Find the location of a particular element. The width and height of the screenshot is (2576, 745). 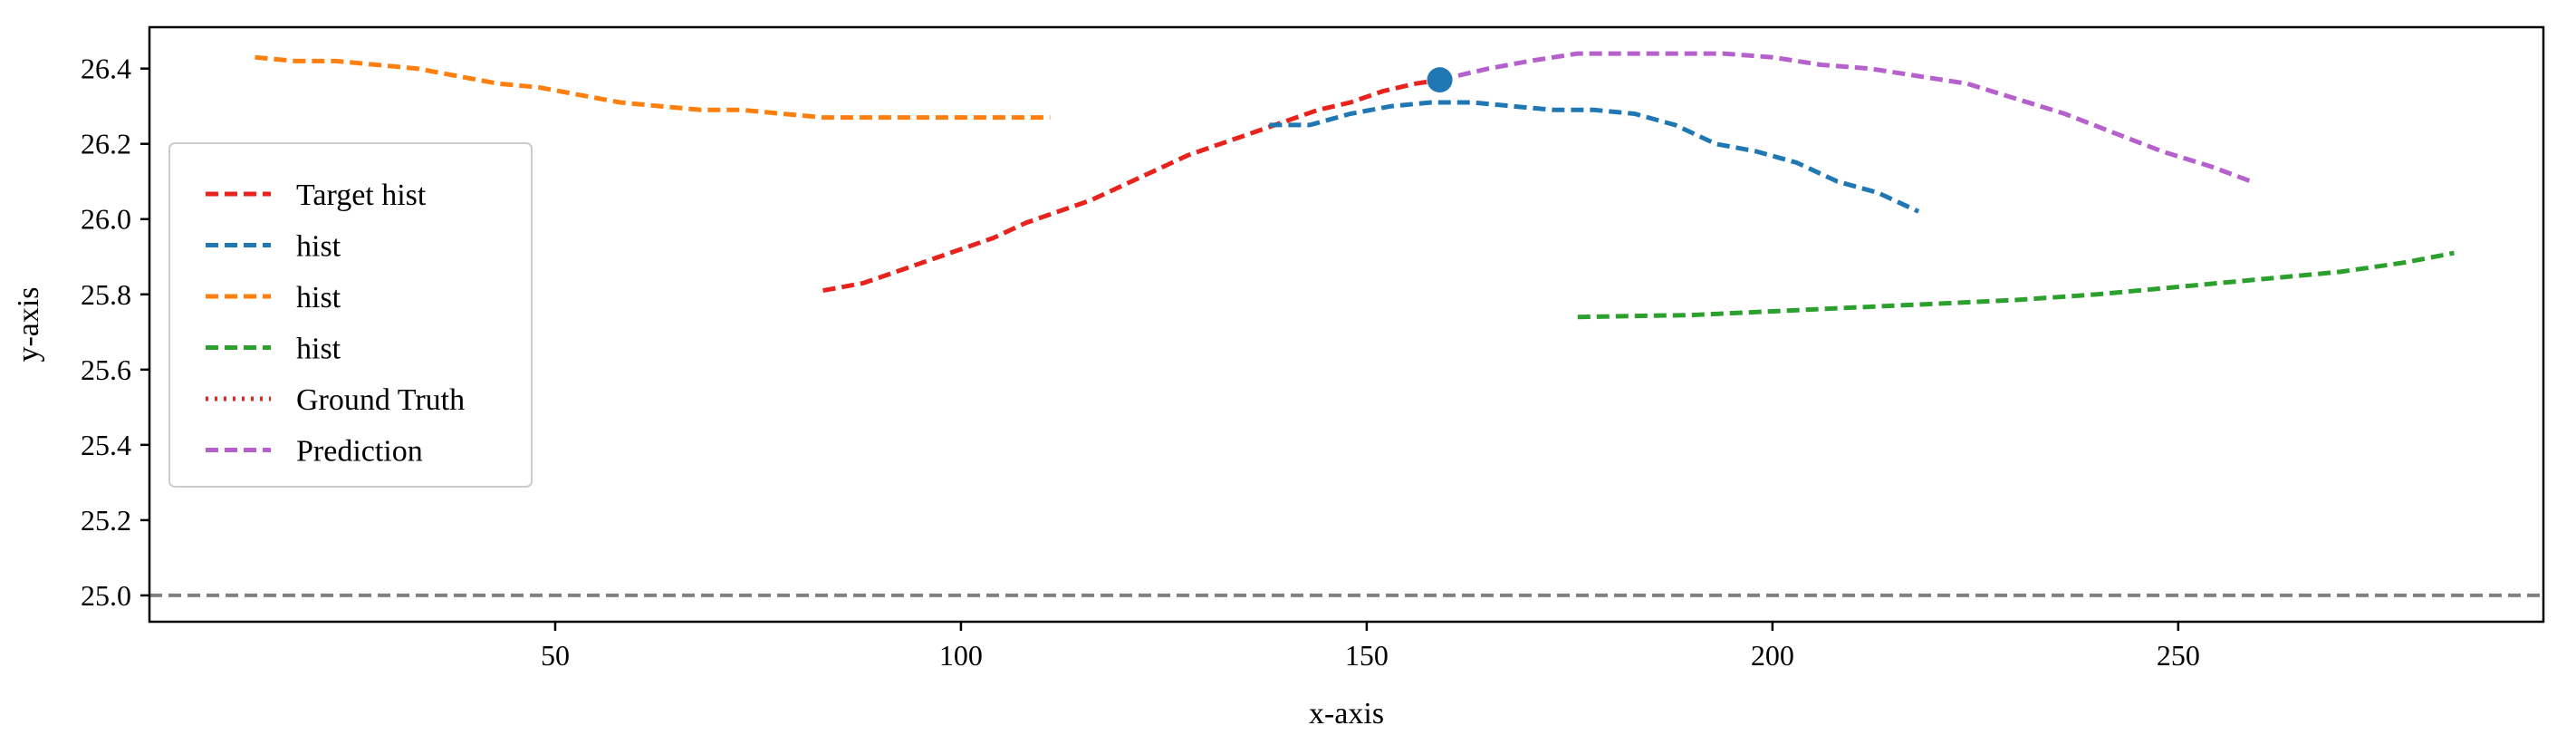

x-axis-title: x-axis is located at coordinates (1346, 713).